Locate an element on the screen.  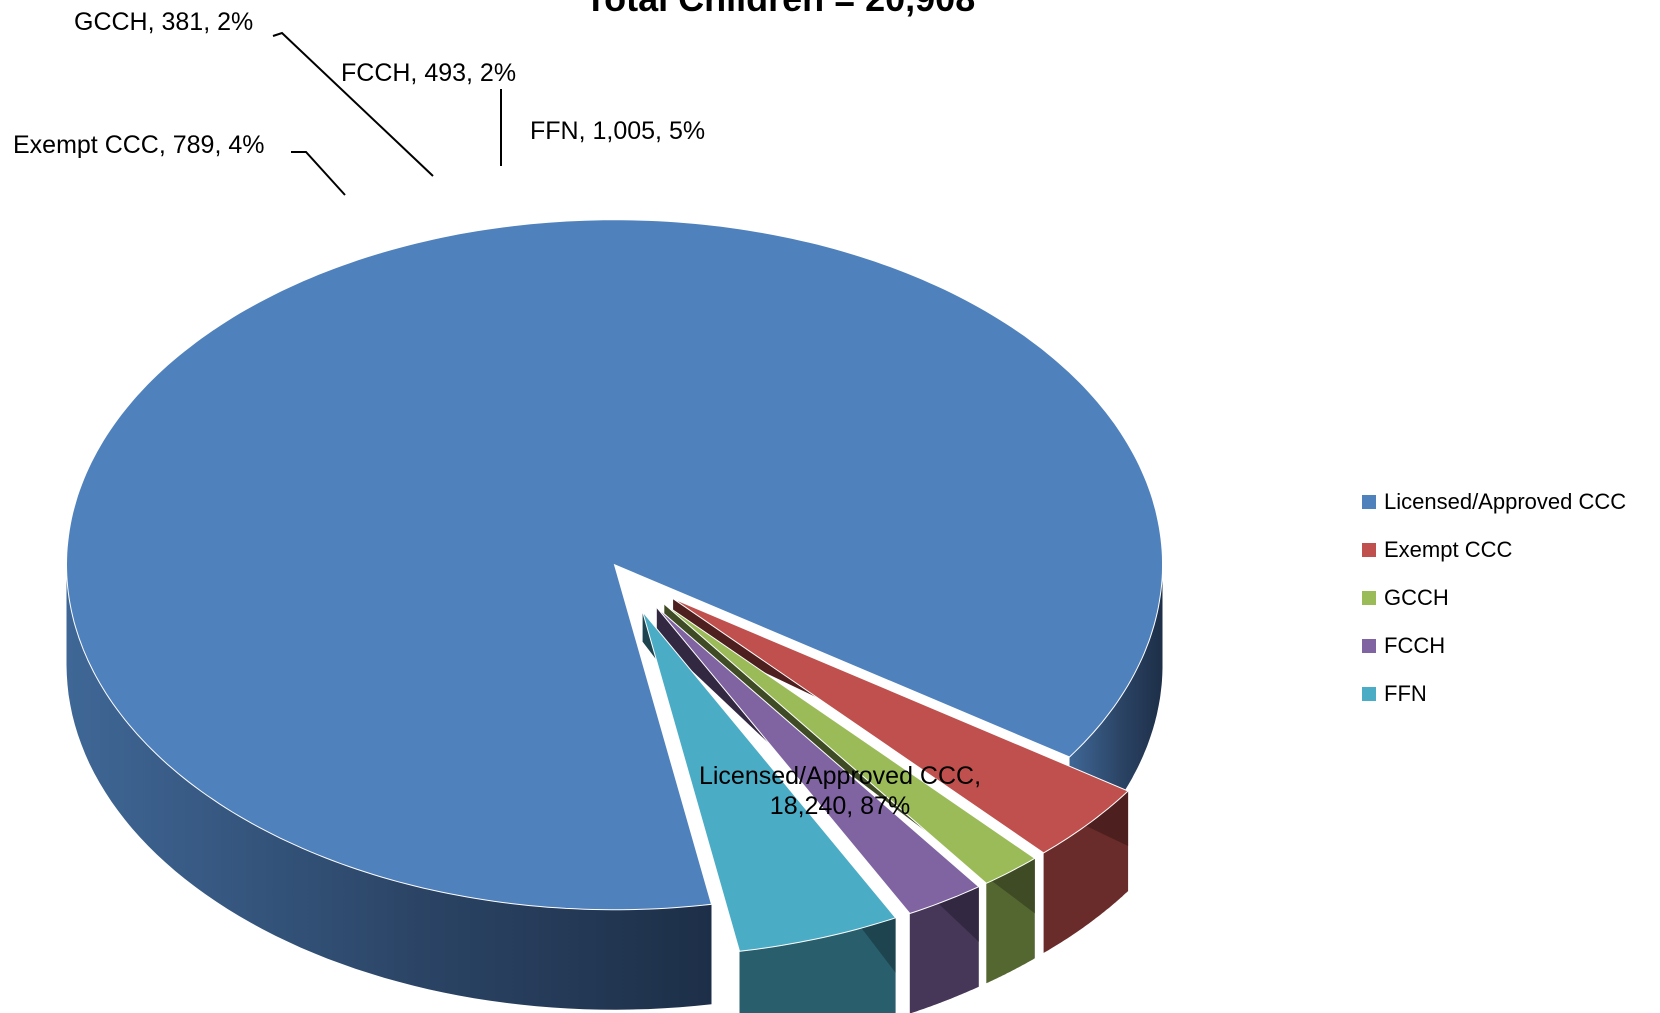
chart-title: Total Children = 20,908 is located at coordinates (780, 10).